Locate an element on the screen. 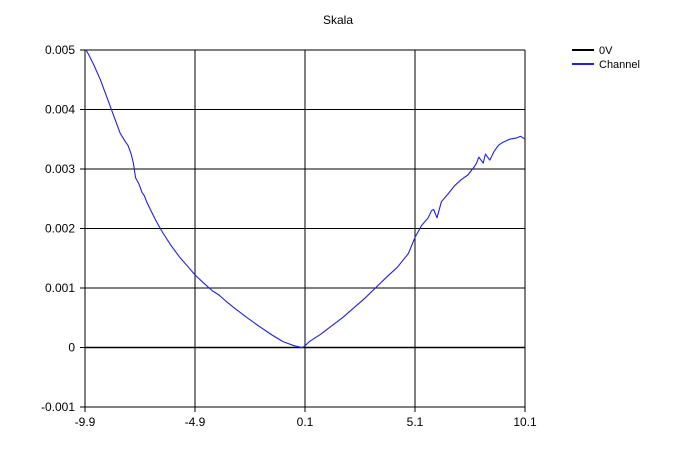 The height and width of the screenshot is (452, 676). y-tick-label-6: 0.005 is located at coordinates (60, 50).